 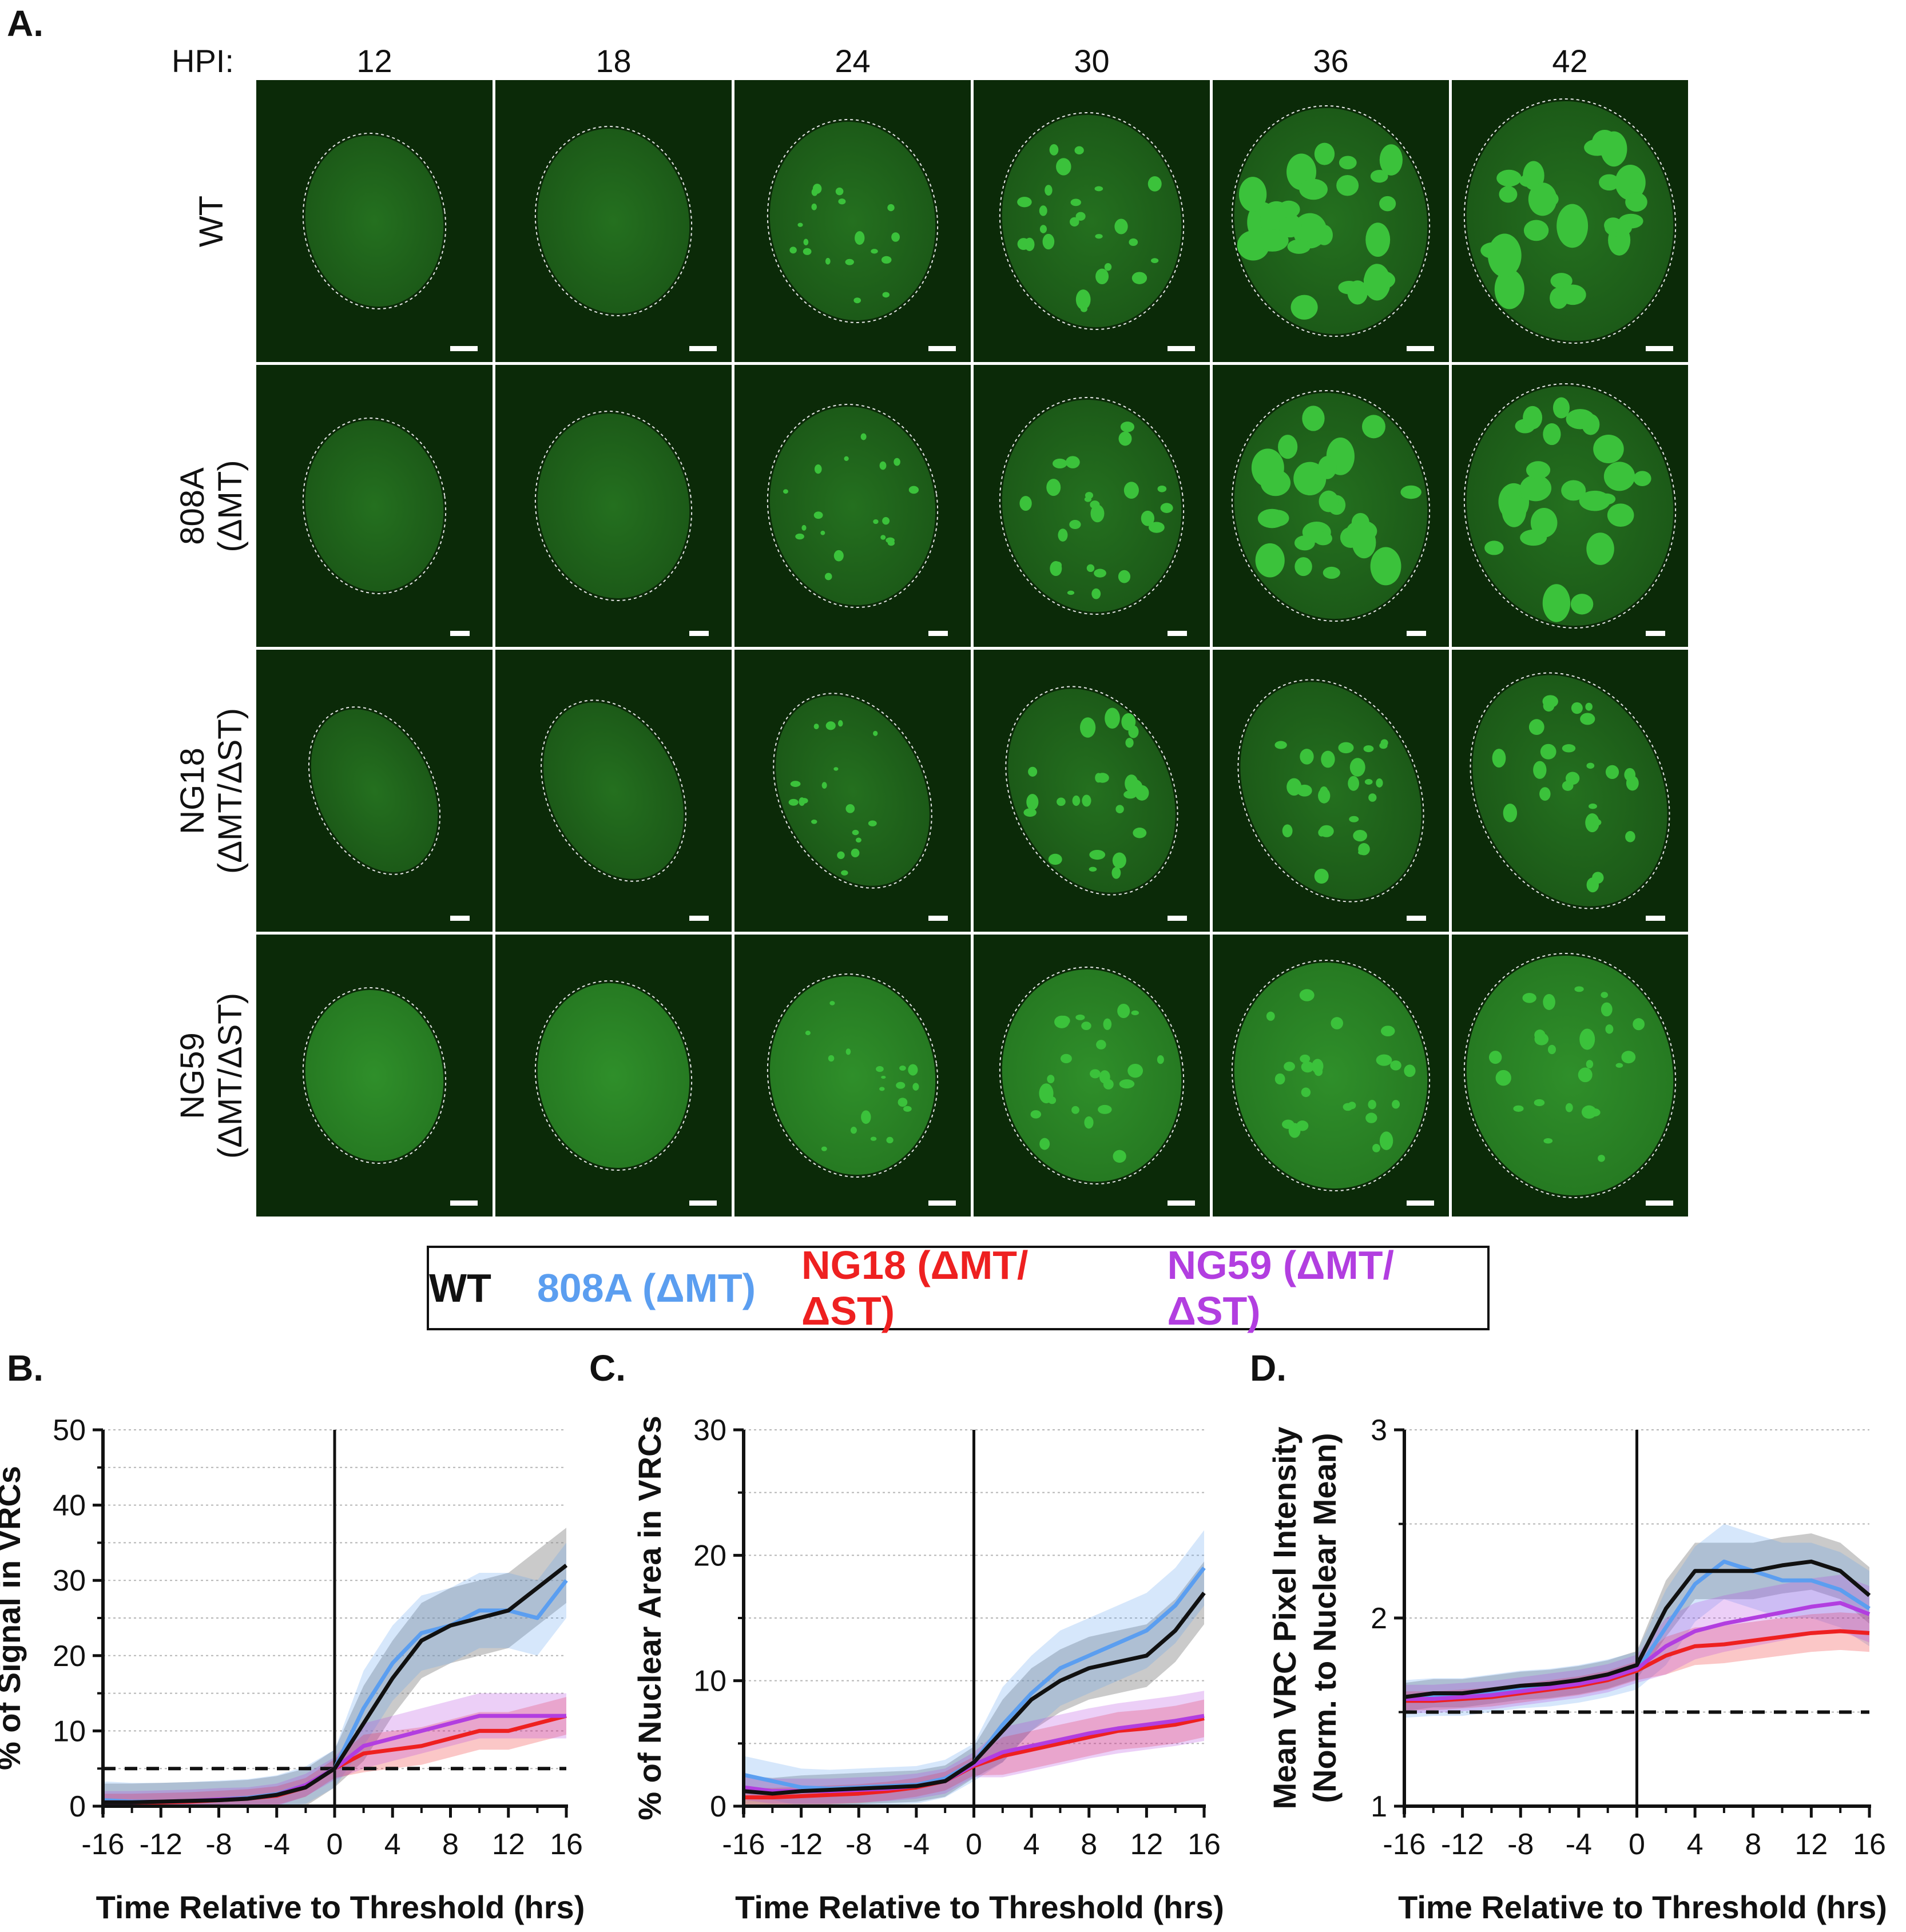 What do you see at coordinates (852, 506) in the screenshot?
I see `micrograph-r2-c3` at bounding box center [852, 506].